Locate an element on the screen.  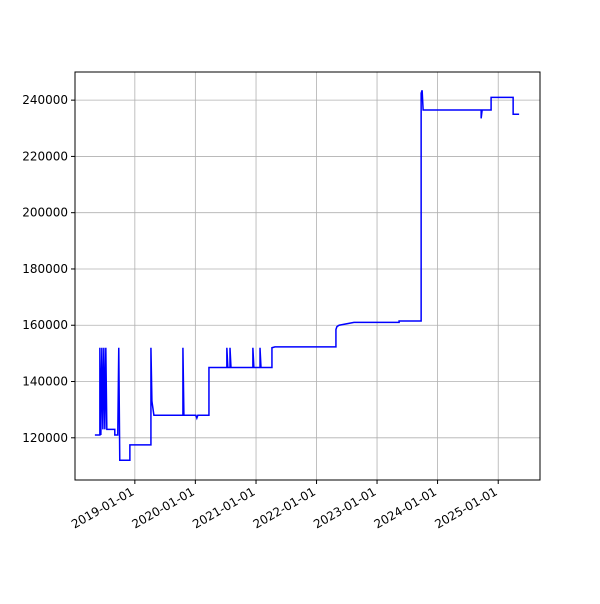
x-tick-label: 2025-01-01 is located at coordinates (465, 507).